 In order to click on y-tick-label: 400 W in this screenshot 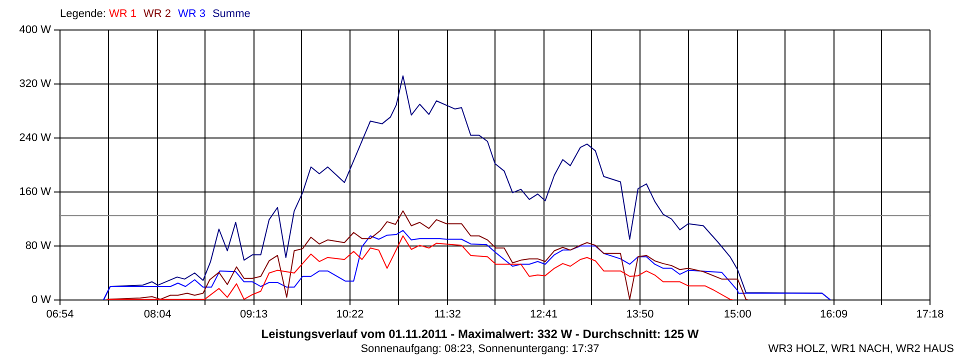, I will do `click(35, 30)`.